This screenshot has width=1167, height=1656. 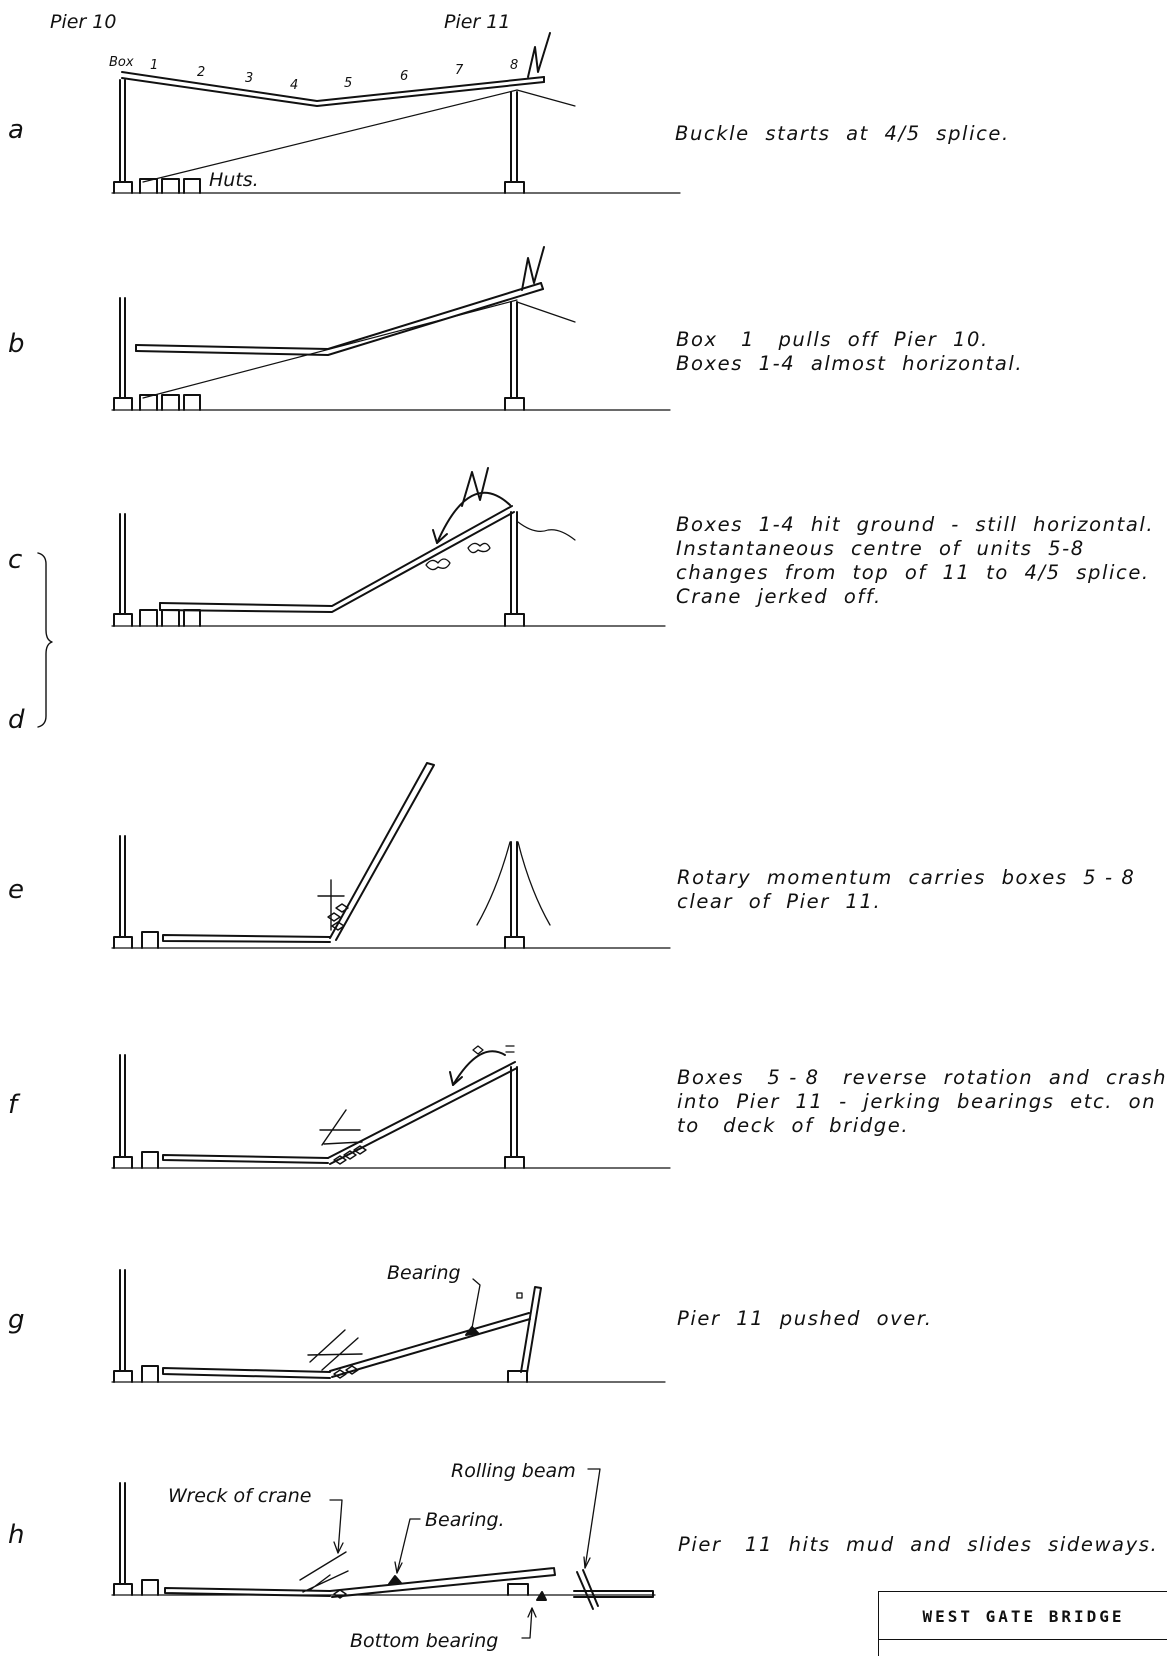 I want to click on box-number-8: 8, so click(x=514, y=65).